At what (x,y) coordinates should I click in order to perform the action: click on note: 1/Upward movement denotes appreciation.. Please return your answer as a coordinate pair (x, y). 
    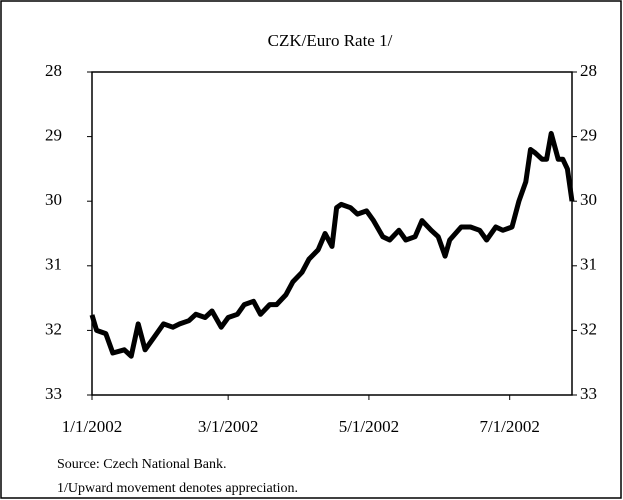
    Looking at the image, I should click on (177, 488).